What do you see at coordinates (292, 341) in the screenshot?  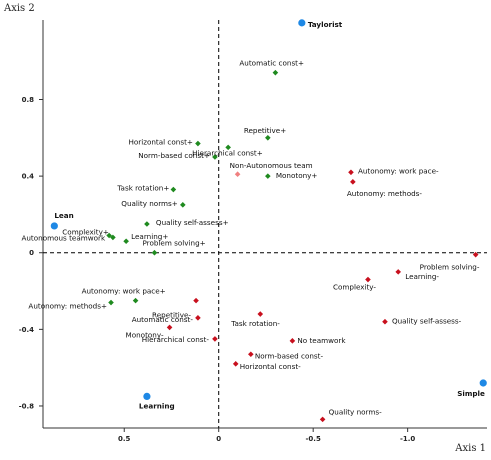 I see `point-no-teamwork` at bounding box center [292, 341].